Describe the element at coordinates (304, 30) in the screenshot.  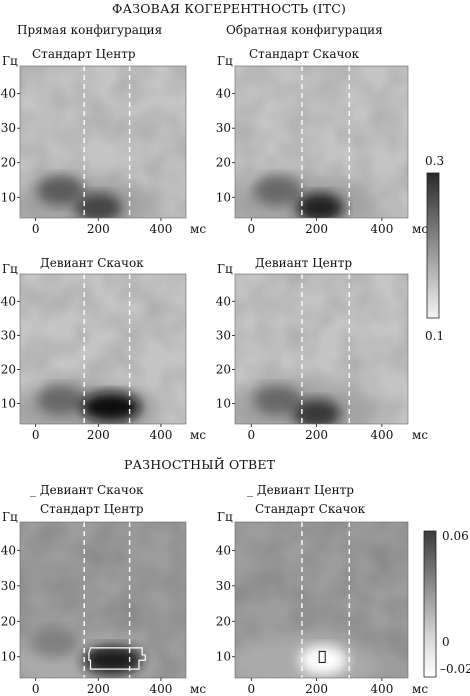
I see `reverse-config-label: Обратная конфигурация` at that location.